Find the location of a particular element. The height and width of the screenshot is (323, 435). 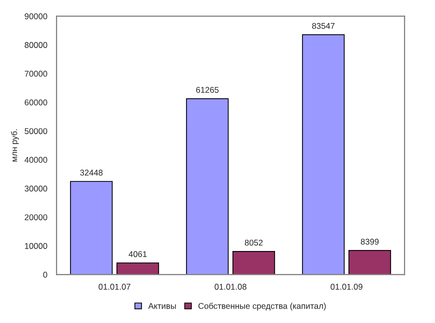

data-label: 83547 is located at coordinates (323, 25).